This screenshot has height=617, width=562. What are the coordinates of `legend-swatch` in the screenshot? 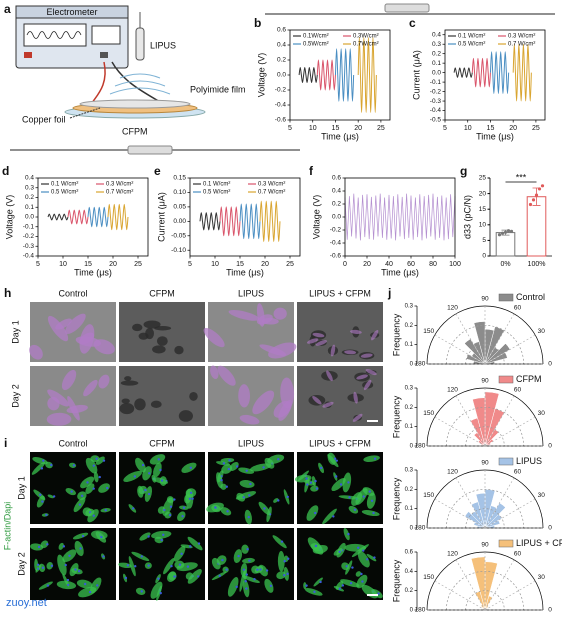 It's located at (506, 543).